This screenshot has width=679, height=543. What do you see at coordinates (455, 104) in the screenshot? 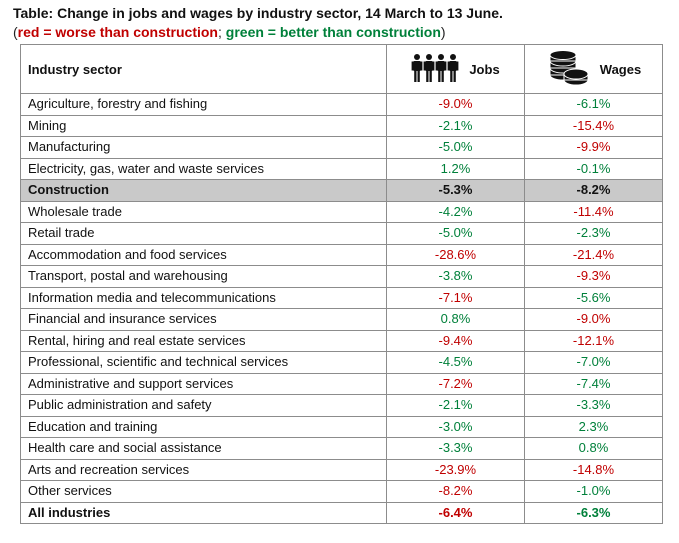
I see `jobs-cell: -9.0%` at bounding box center [455, 104].